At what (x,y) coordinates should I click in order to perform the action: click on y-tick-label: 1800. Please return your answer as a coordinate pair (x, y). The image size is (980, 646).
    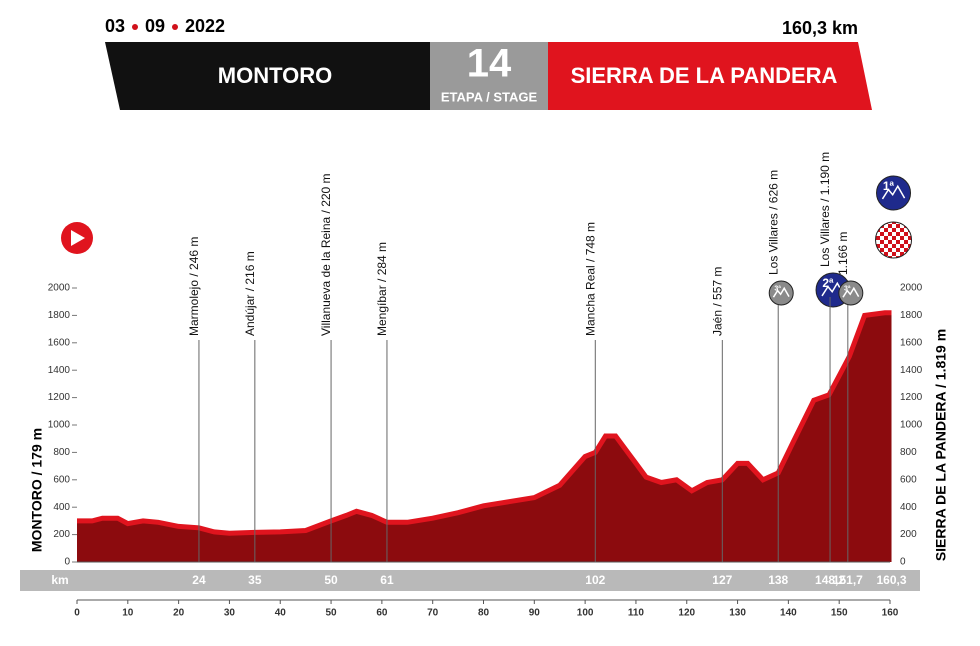
    Looking at the image, I should click on (59, 315).